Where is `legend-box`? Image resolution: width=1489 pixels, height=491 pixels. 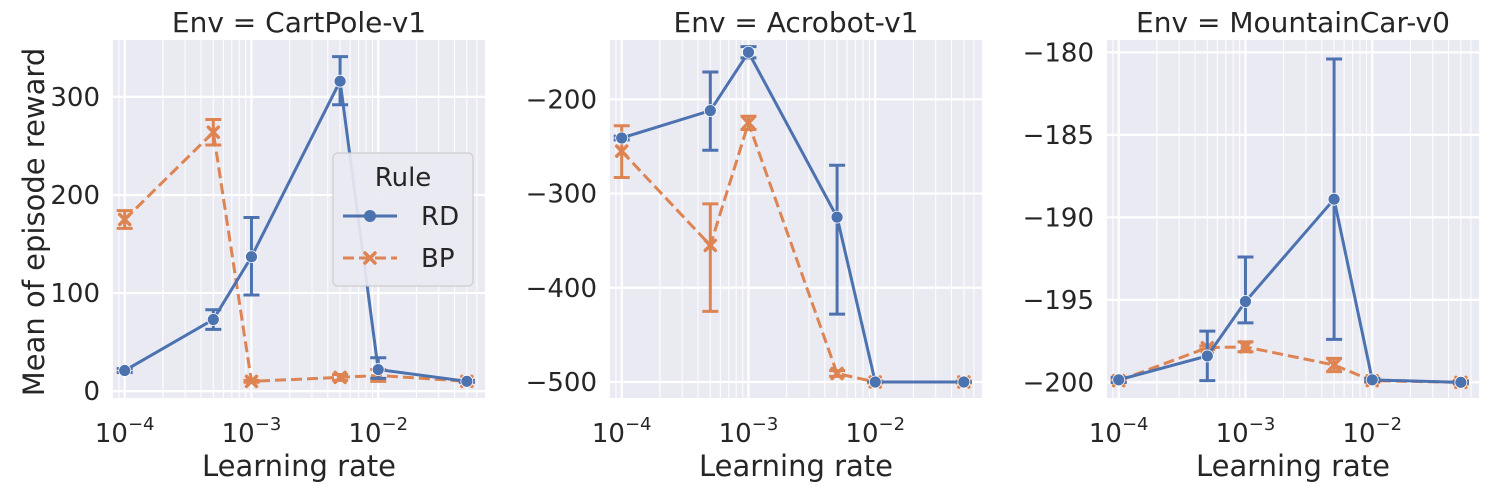
legend-box is located at coordinates (403, 219).